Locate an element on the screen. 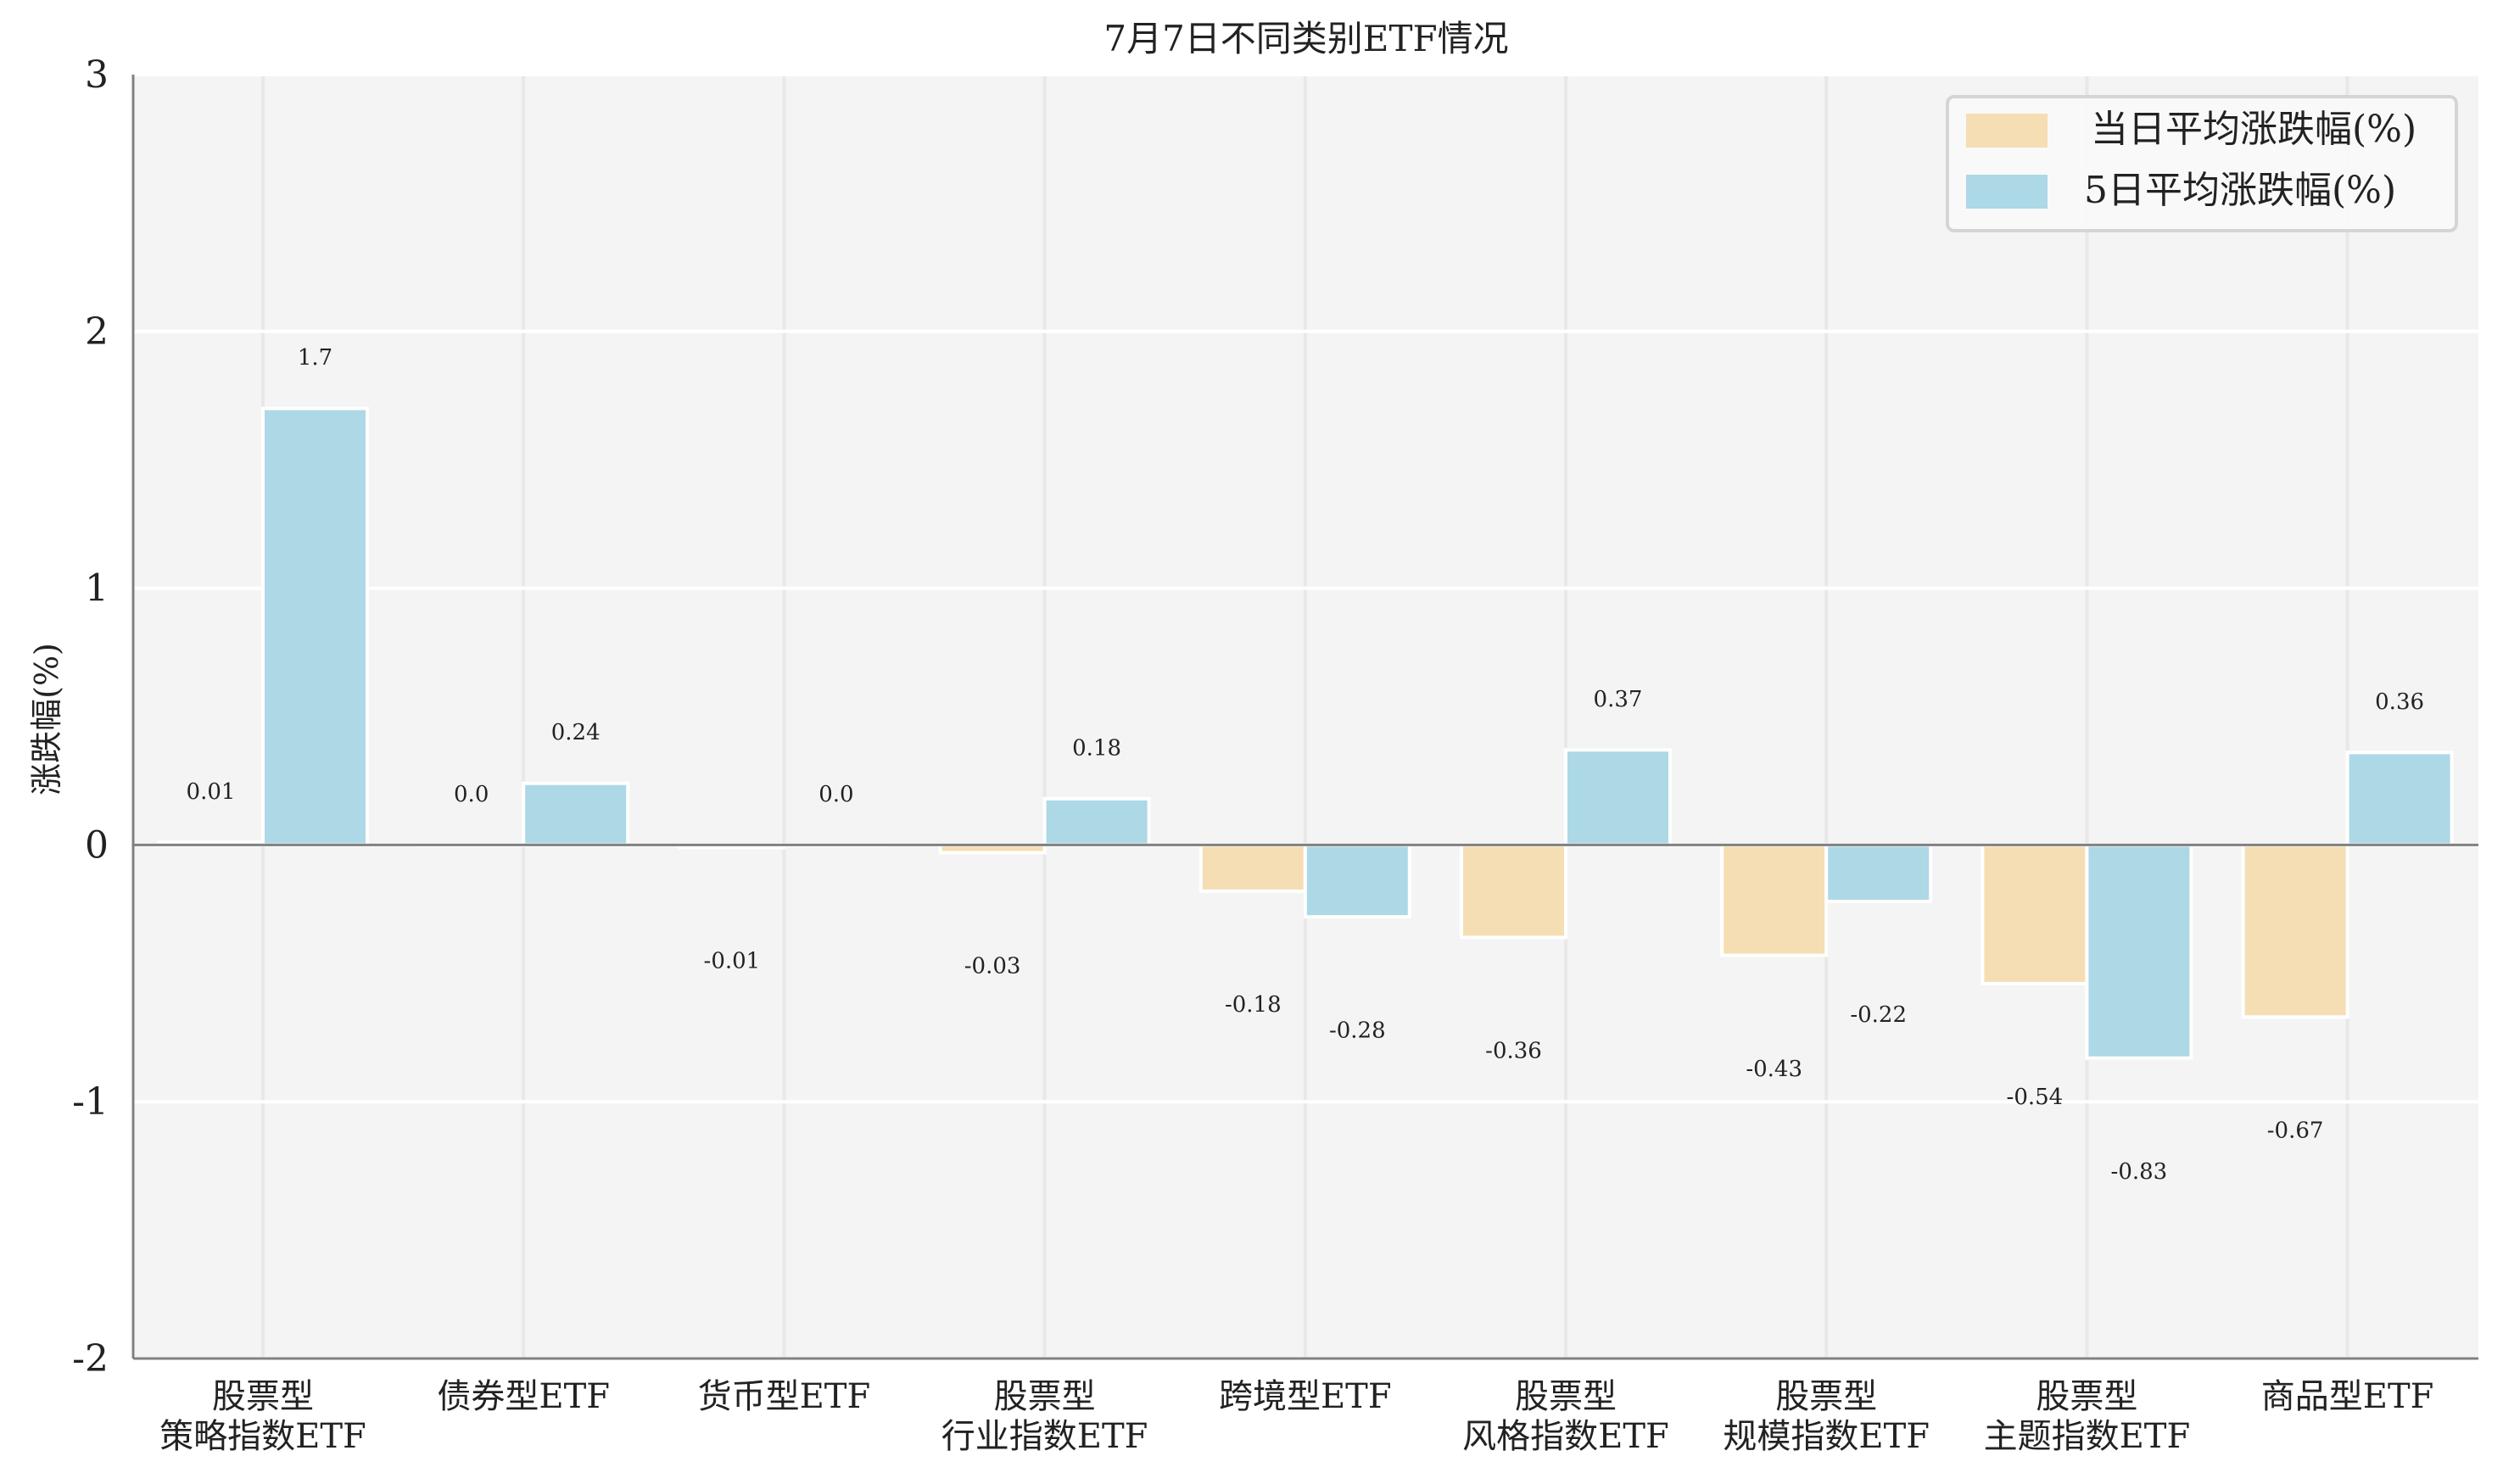 Image resolution: width=2503 pixels, height=1484 pixels. legend: 当日平均涨跌幅(%) 5日平均涨跌幅(%) is located at coordinates (2202, 163).